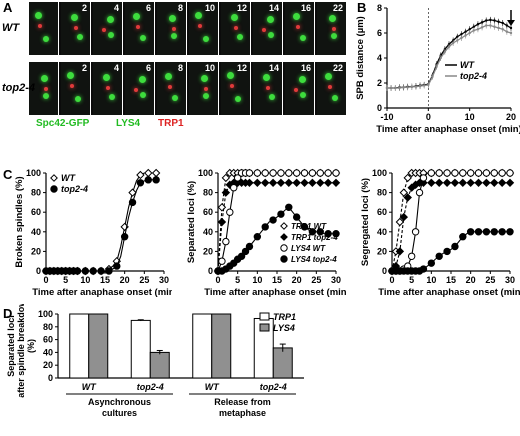 The image size is (520, 436). What do you see at coordinates (300, 88) in the screenshot?
I see `micrograph-frame: 16` at bounding box center [300, 88].